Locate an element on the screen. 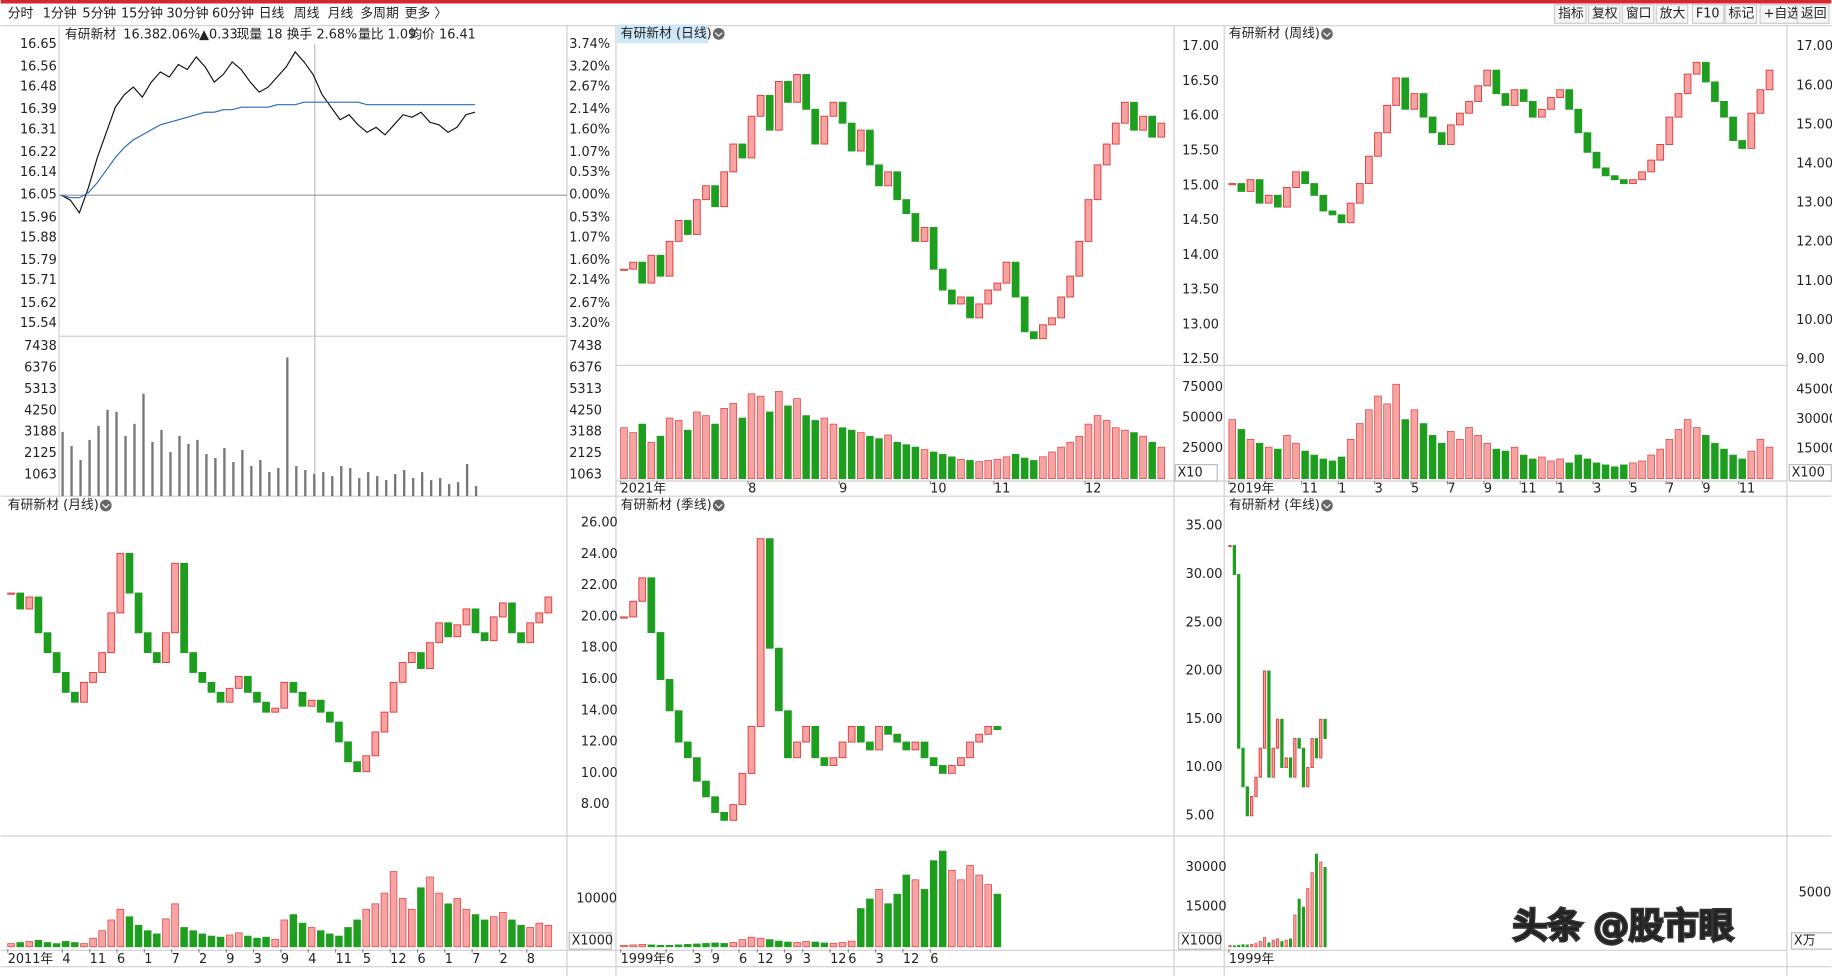 The width and height of the screenshot is (1832, 976). toolbar-button-label: 窗口 is located at coordinates (1639, 14).